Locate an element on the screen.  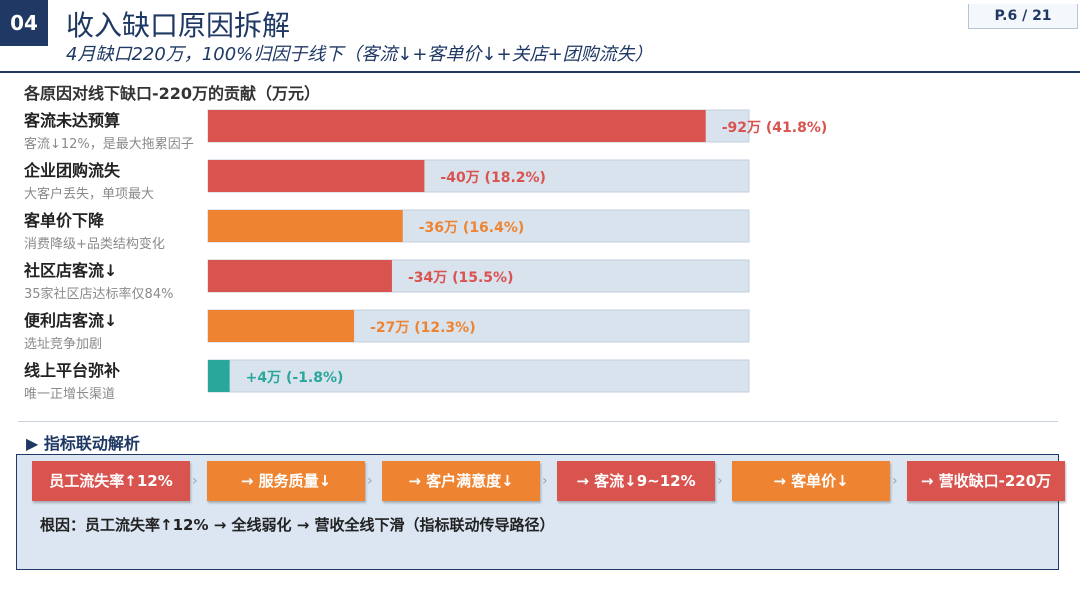
page-number: P.6 / 21 is located at coordinates (1023, 16).